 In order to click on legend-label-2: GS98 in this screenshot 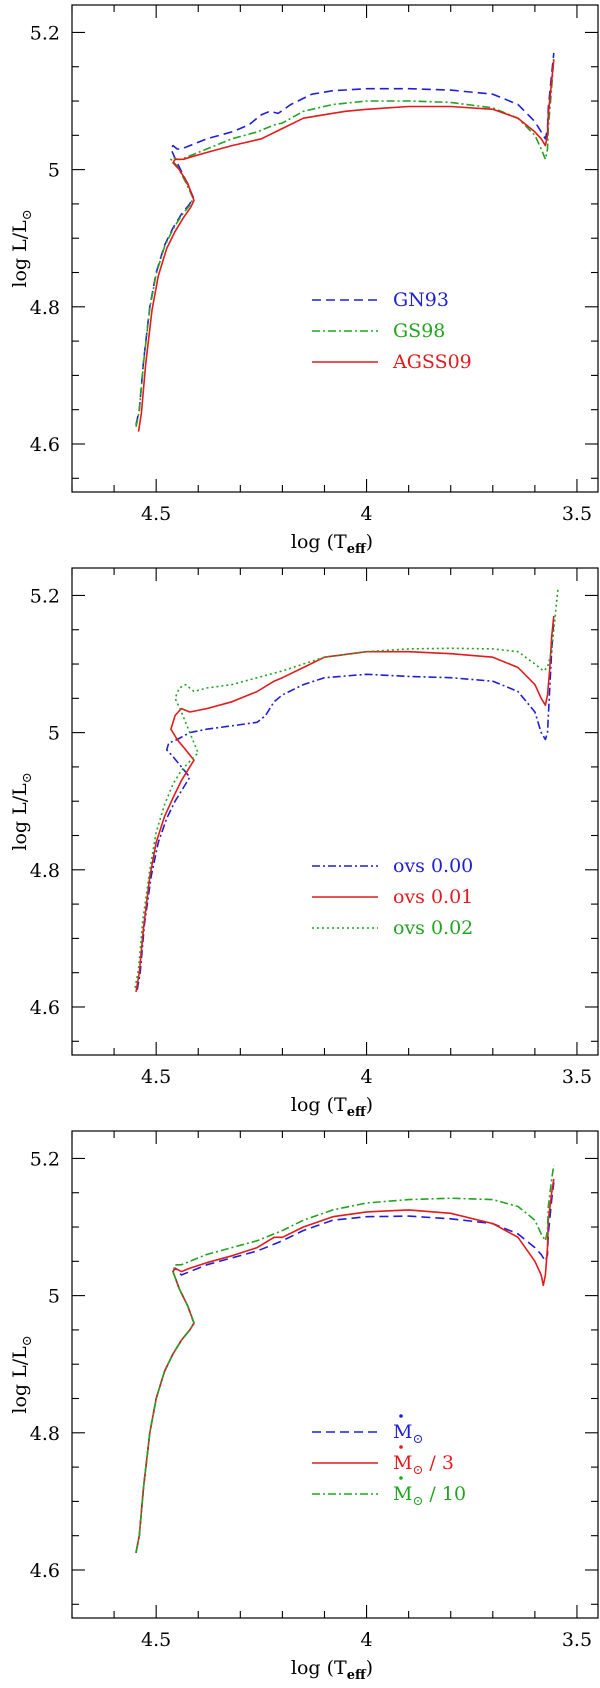, I will do `click(419, 331)`.